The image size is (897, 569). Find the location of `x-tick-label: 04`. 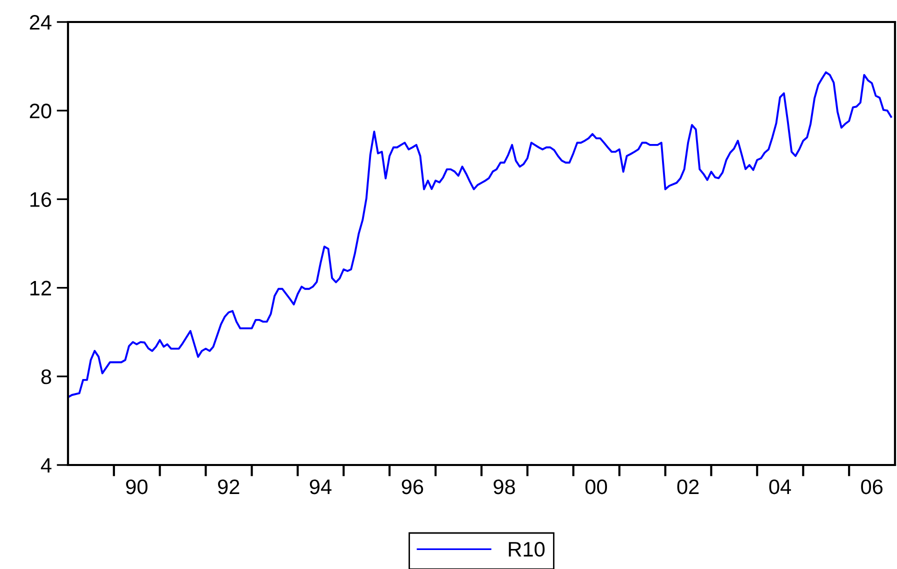

x-tick-label: 04 is located at coordinates (780, 486).